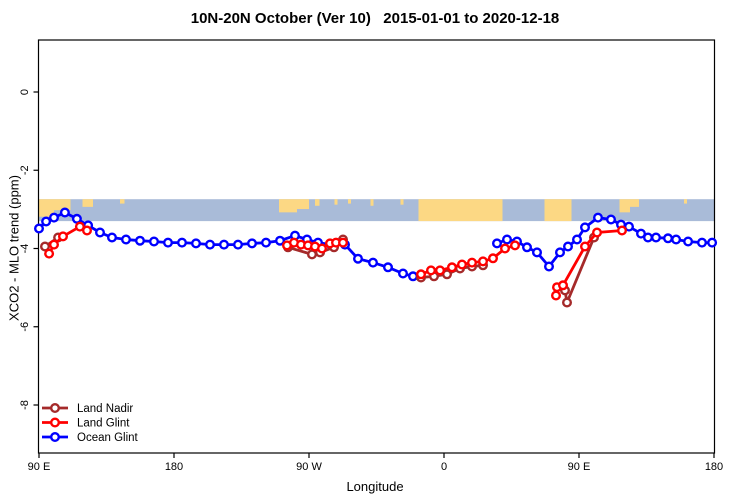 The height and width of the screenshot is (500, 750). Describe the element at coordinates (25, 170) in the screenshot. I see `y-tick-label: -2` at that location.